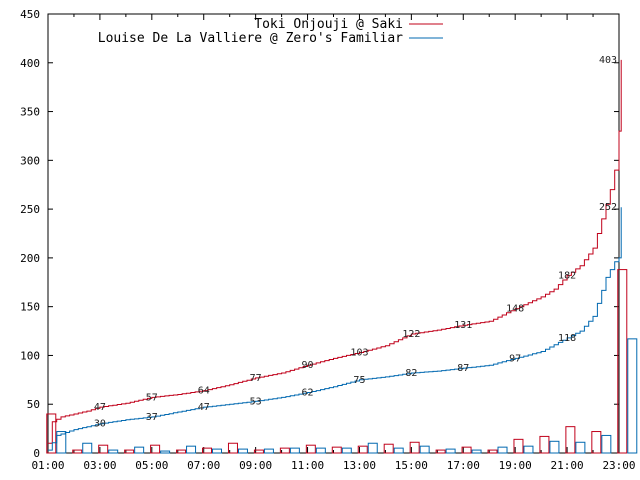 Image resolution: width=640 pixels, height=480 pixels. What do you see at coordinates (30, 14) in the screenshot?
I see `y-tick-label: 450` at bounding box center [30, 14].